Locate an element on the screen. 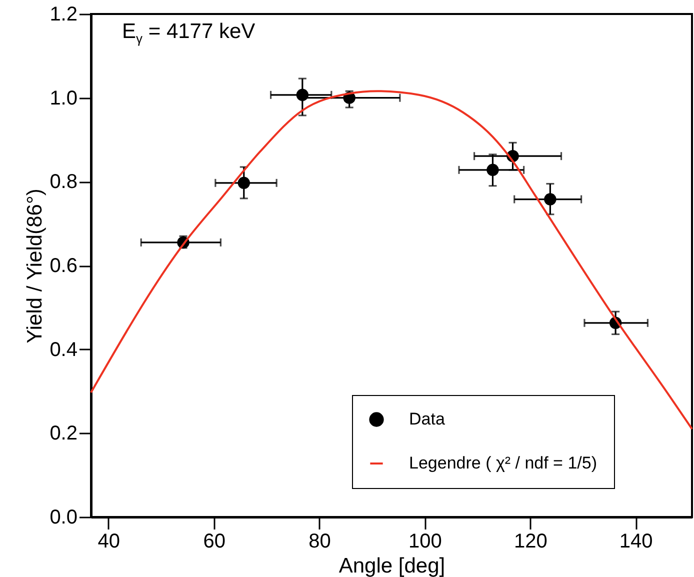 The image size is (694, 577). x-axis-title: Angle [deg] is located at coordinates (392, 565).